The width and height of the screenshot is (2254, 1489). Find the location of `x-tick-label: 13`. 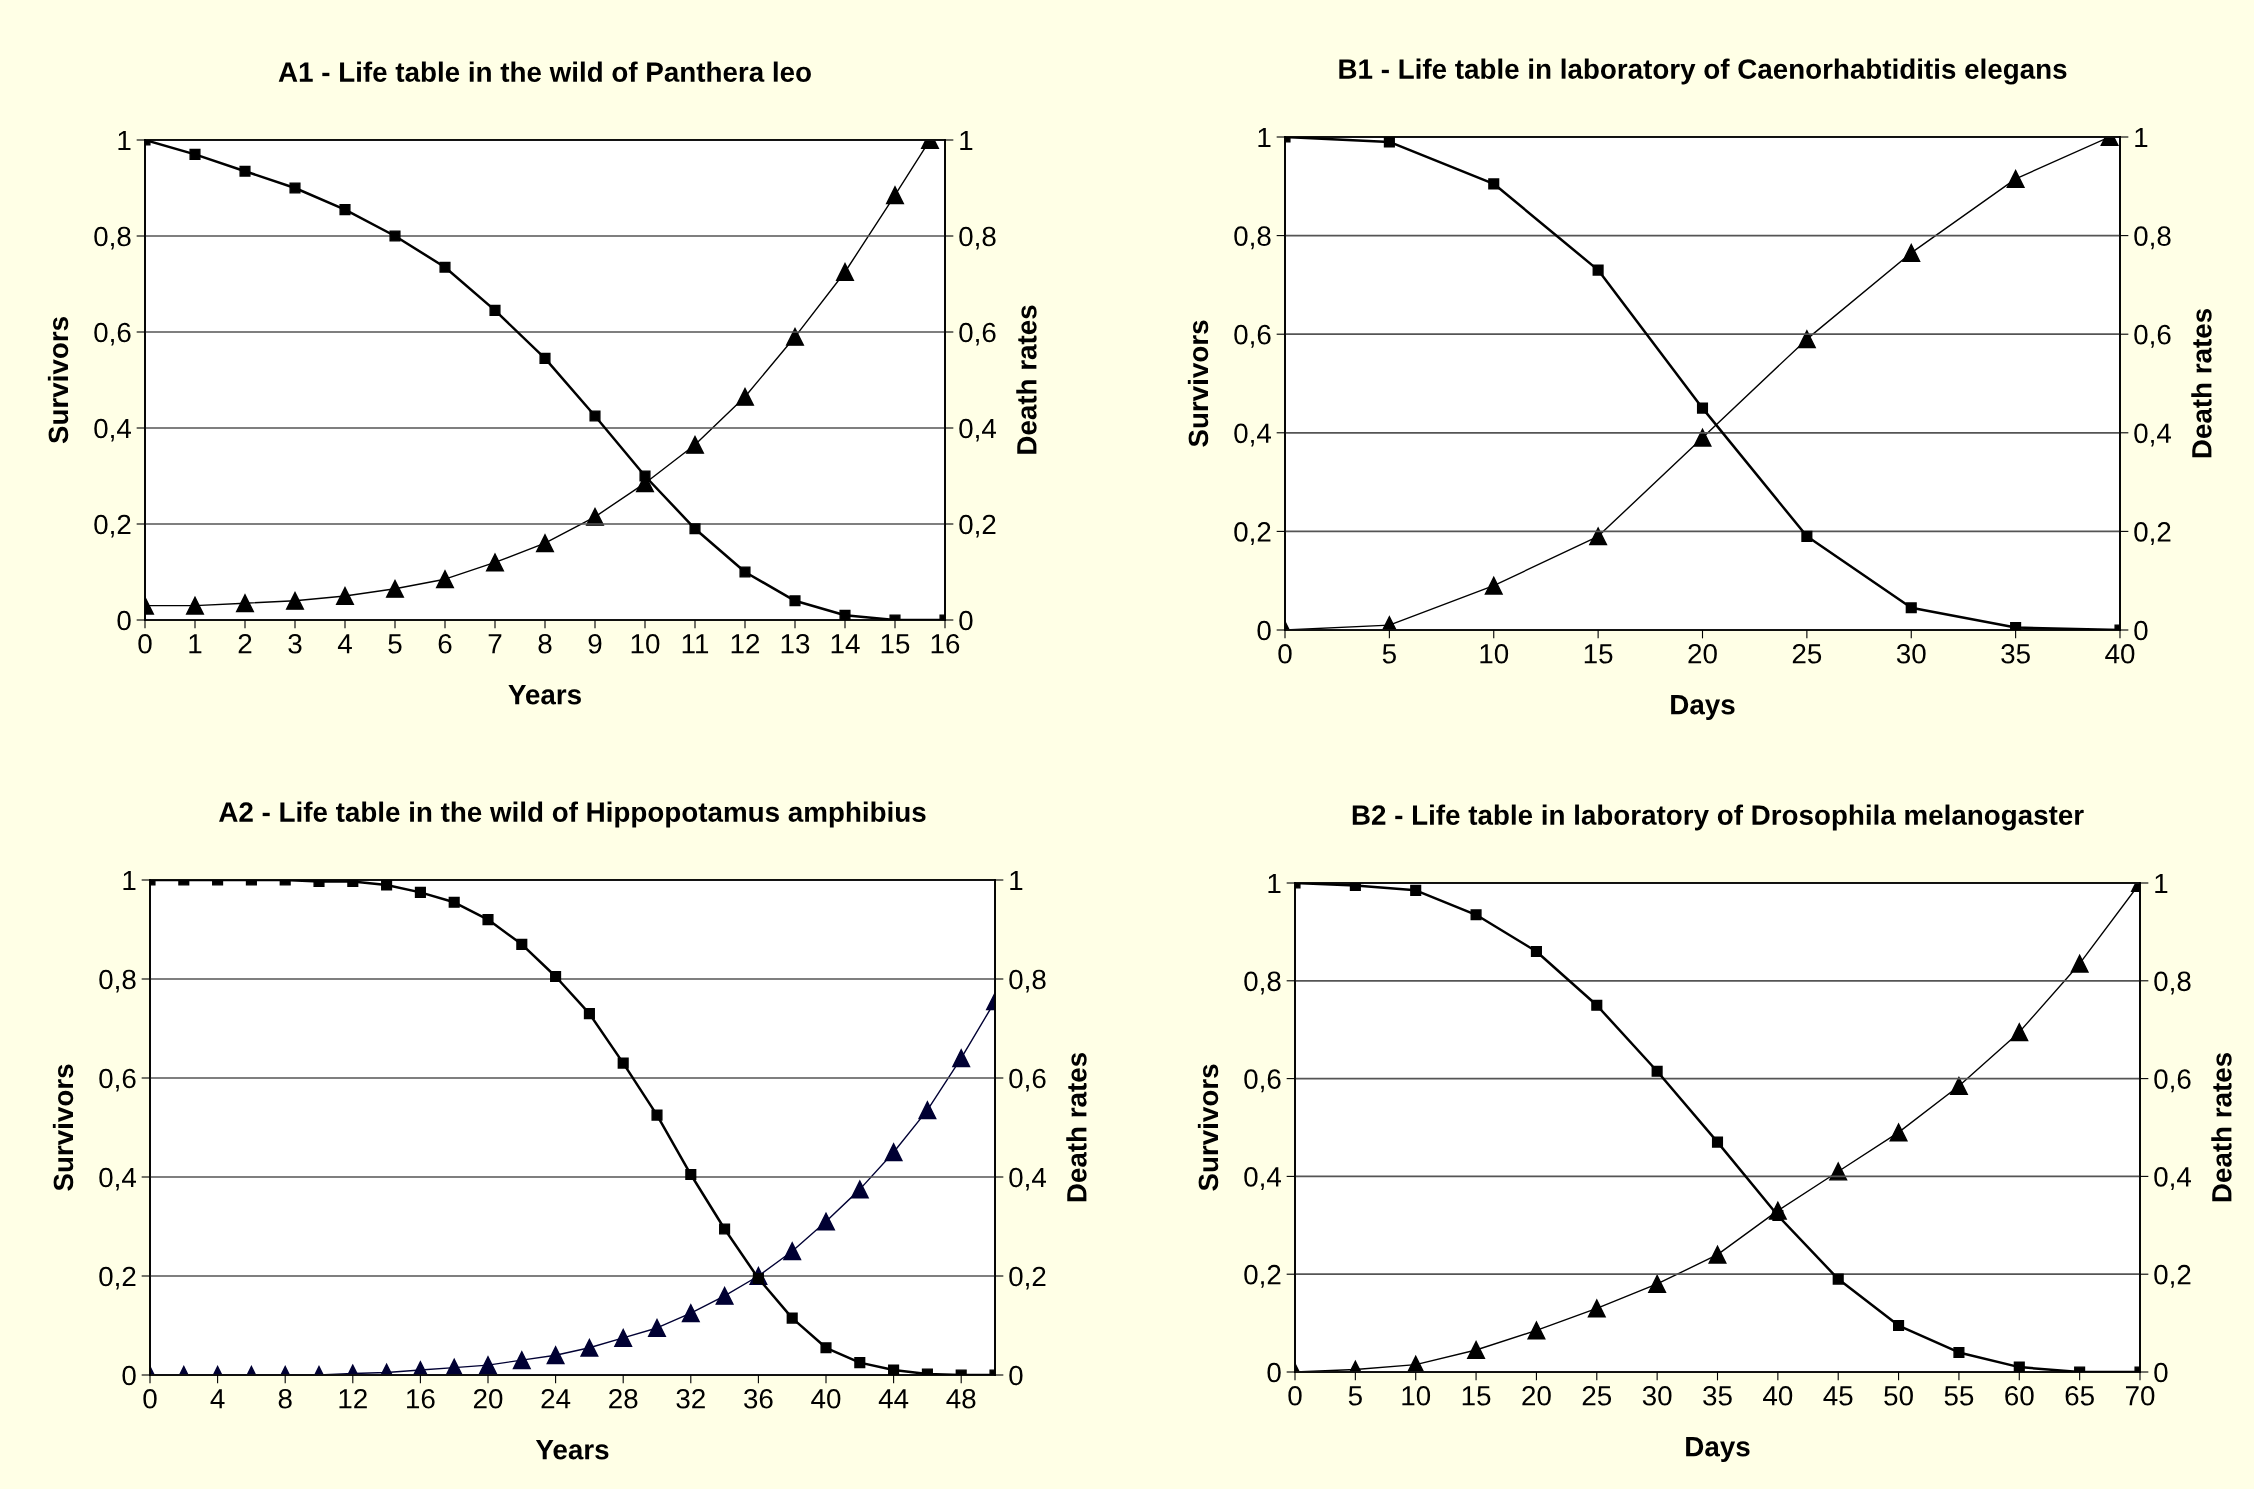

x-tick-label: 13 is located at coordinates (795, 643).